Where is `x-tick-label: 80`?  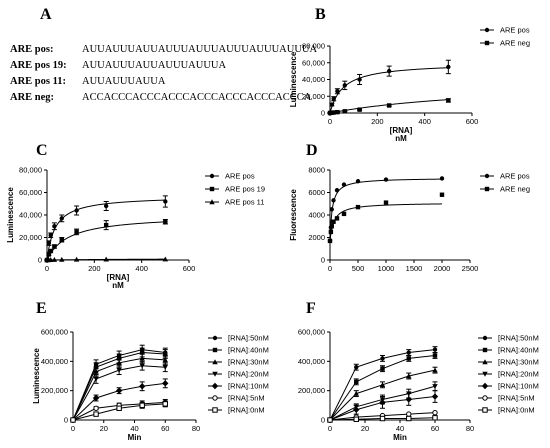
x-tick-label: 80 is located at coordinates (196, 428).